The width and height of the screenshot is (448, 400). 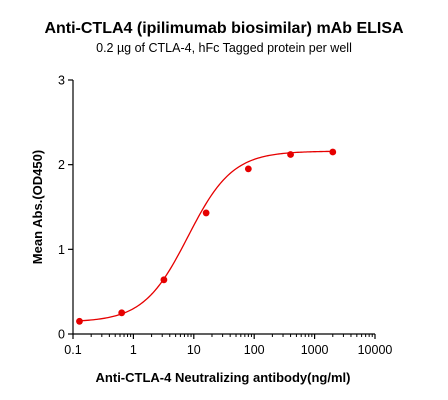 I want to click on x-tick-label: 100, so click(x=254, y=350).